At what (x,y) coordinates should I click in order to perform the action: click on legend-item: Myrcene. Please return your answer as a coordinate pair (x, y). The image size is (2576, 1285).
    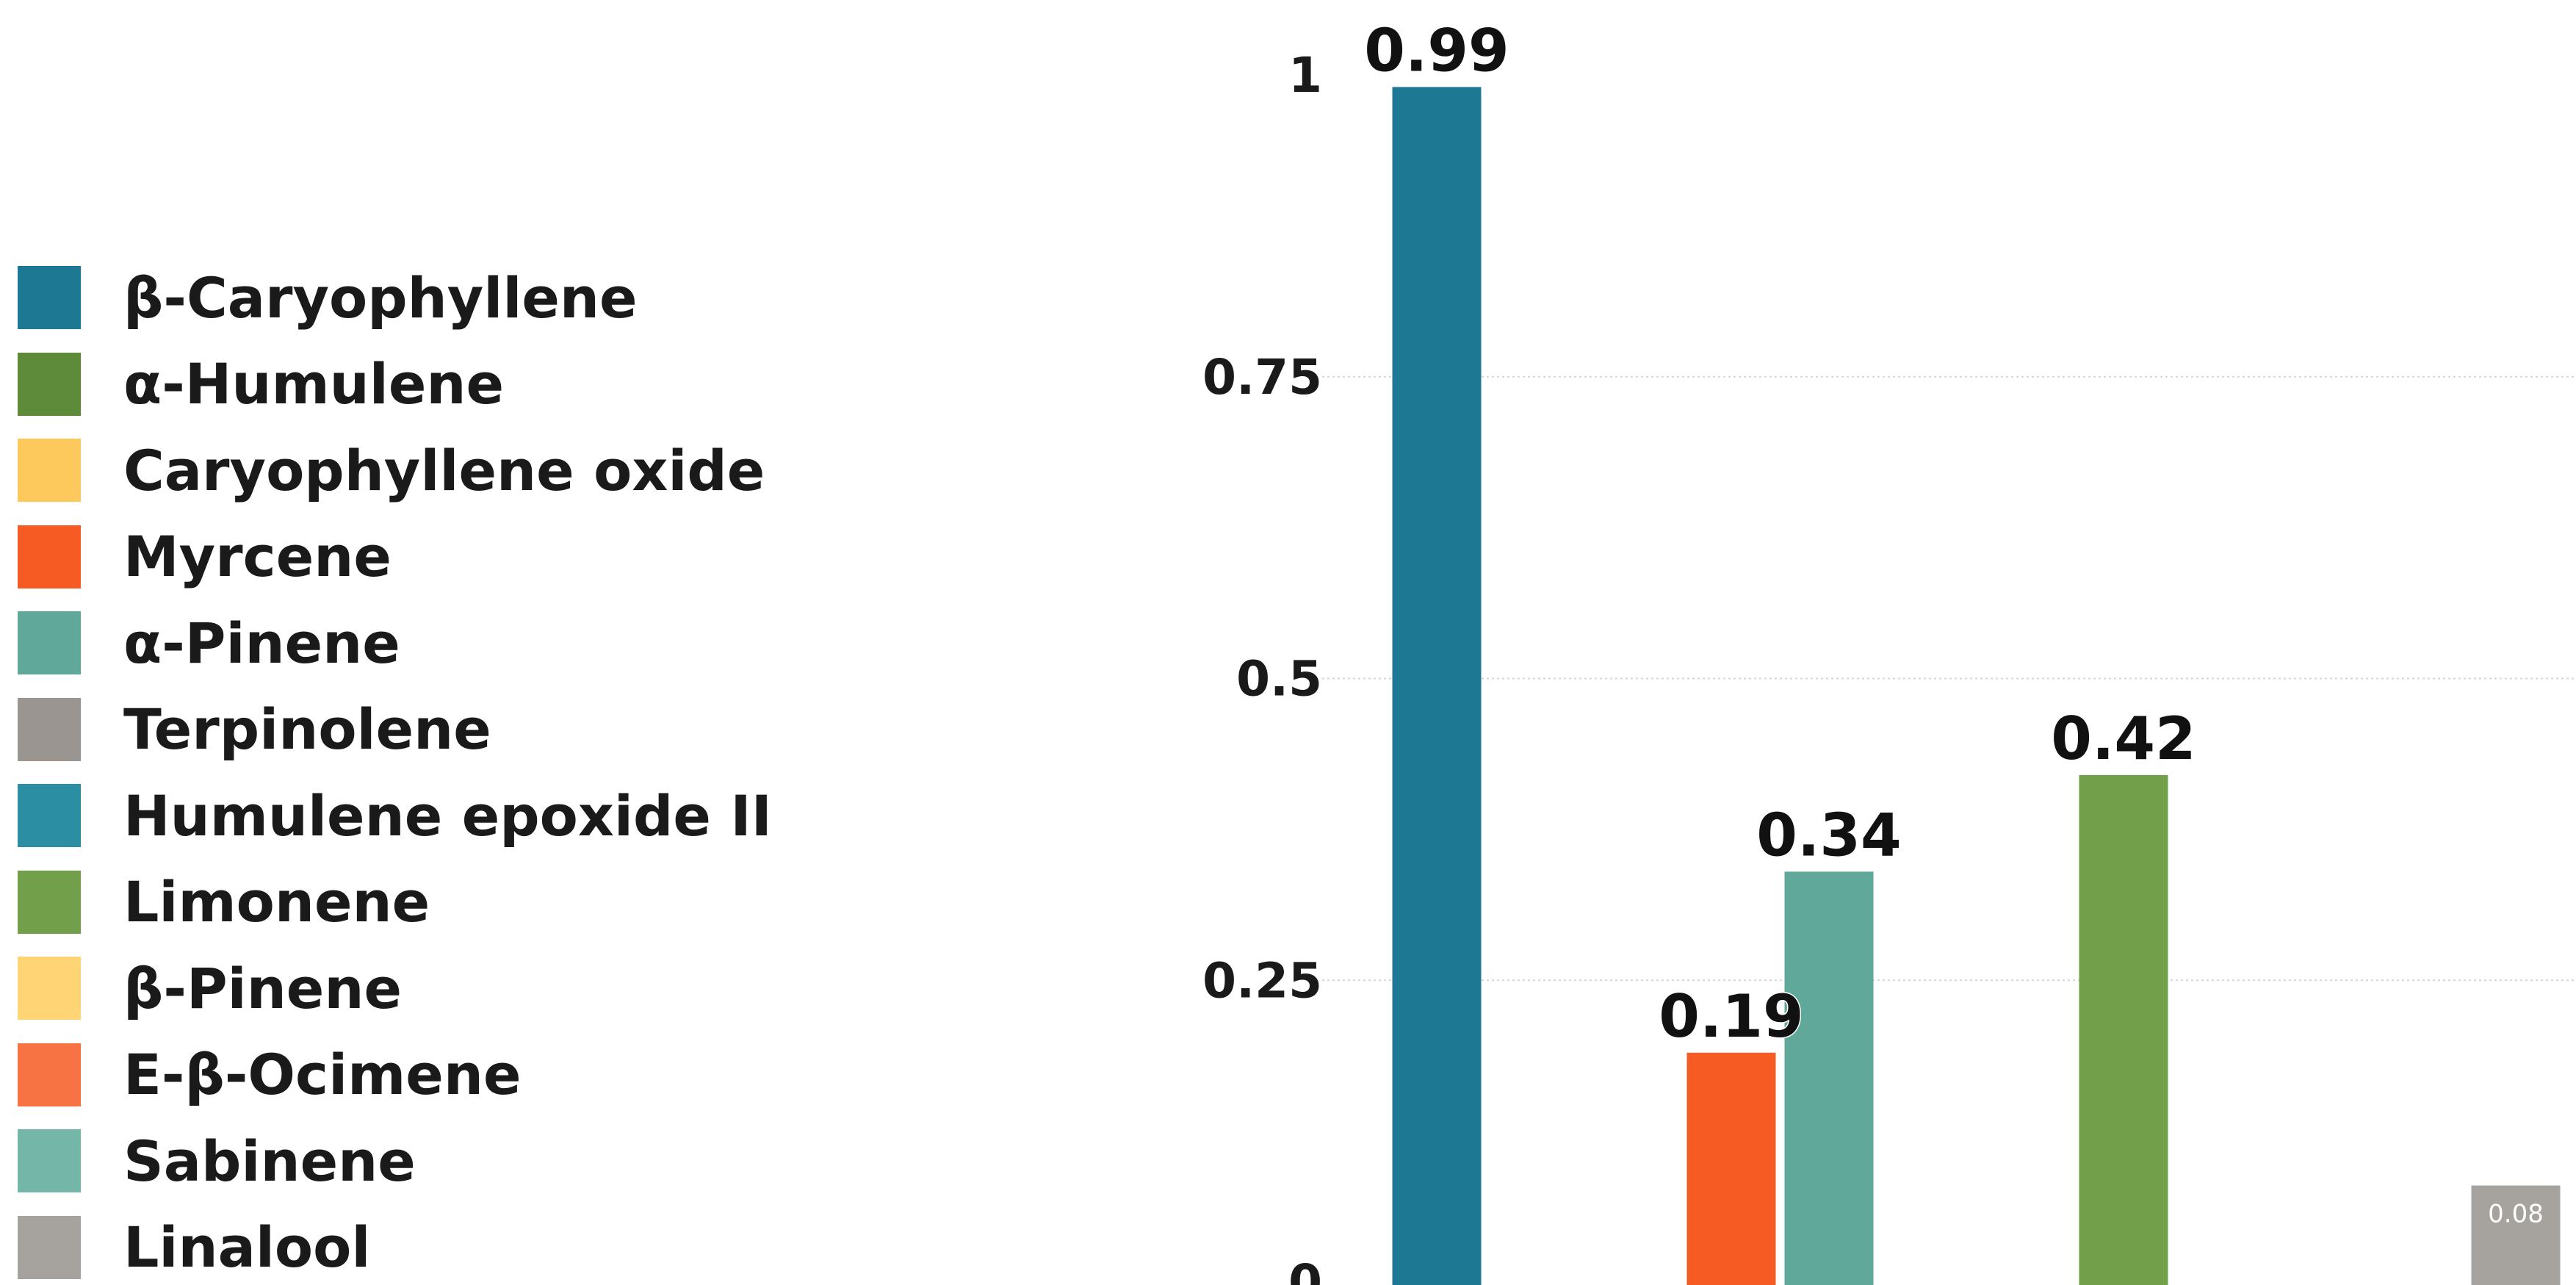
    Looking at the image, I should click on (205, 557).